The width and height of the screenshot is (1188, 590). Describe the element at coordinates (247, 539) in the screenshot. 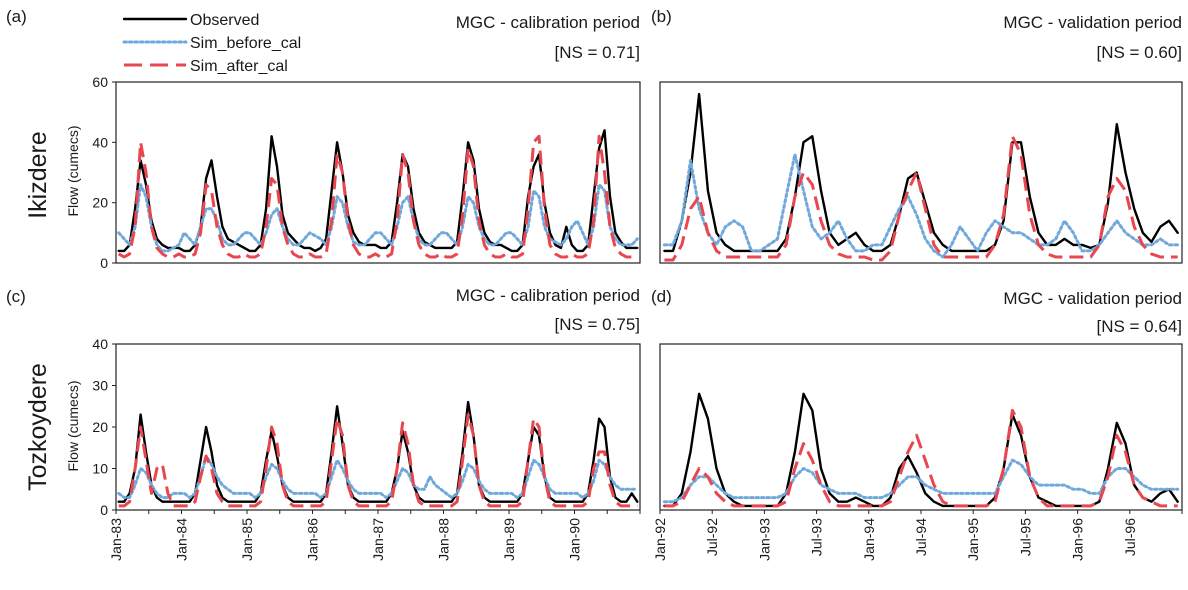

I see `xtick-label-c-2: Jan-85` at that location.